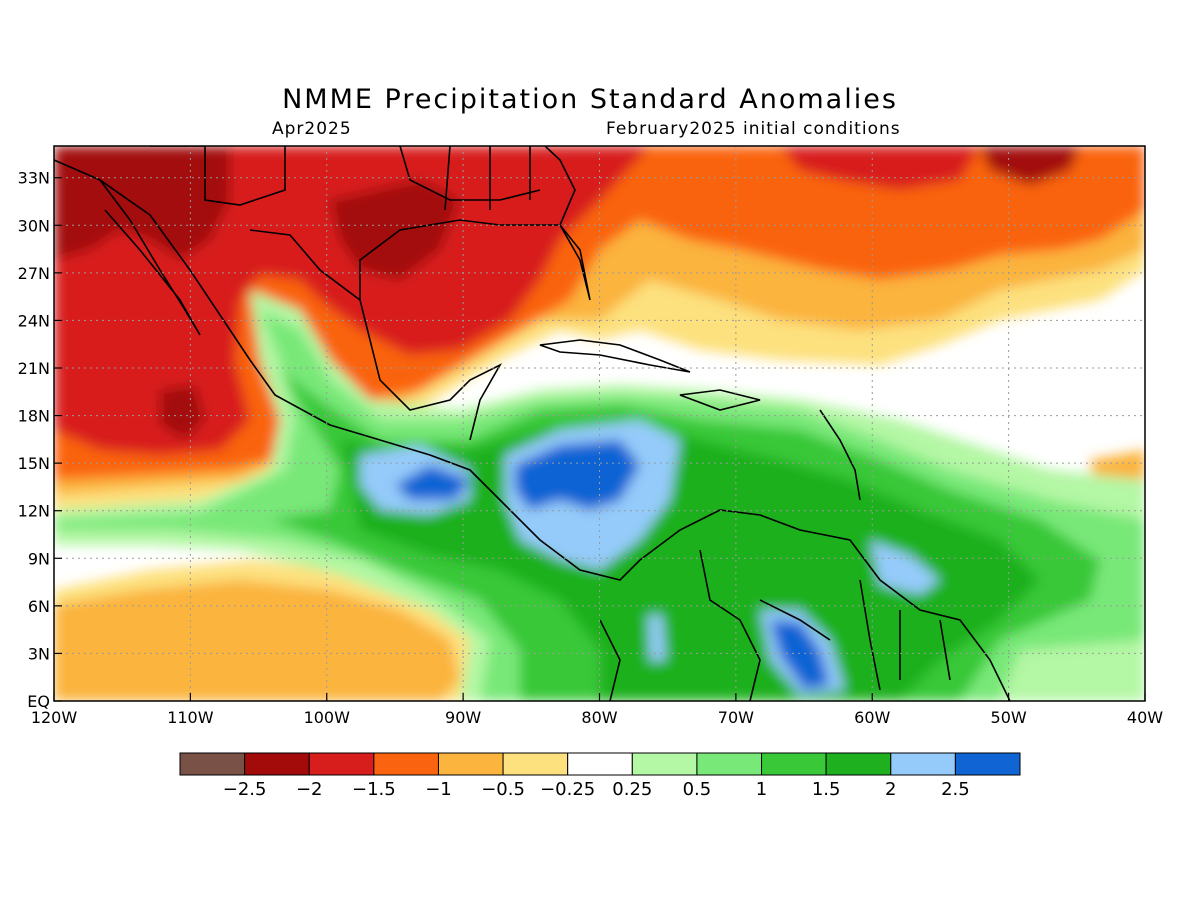 The image size is (1200, 900). I want to click on lat-tick-label: 3N, so click(39, 653).